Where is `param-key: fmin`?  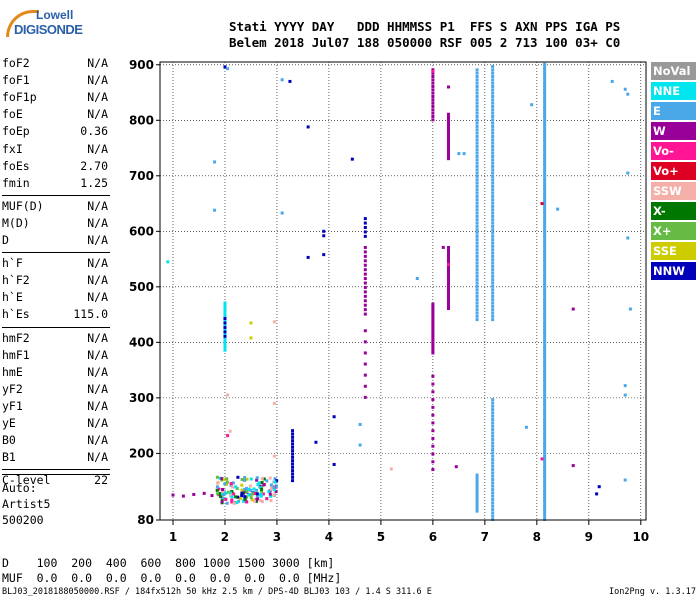 param-key: fmin is located at coordinates (16, 182).